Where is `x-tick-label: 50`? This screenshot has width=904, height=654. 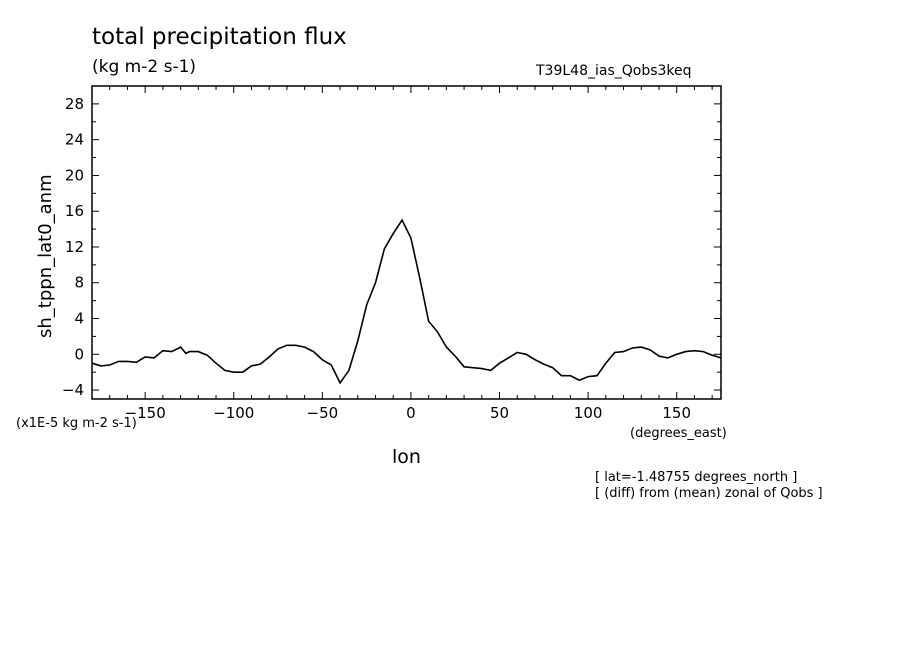
x-tick-label: 50 is located at coordinates (499, 413).